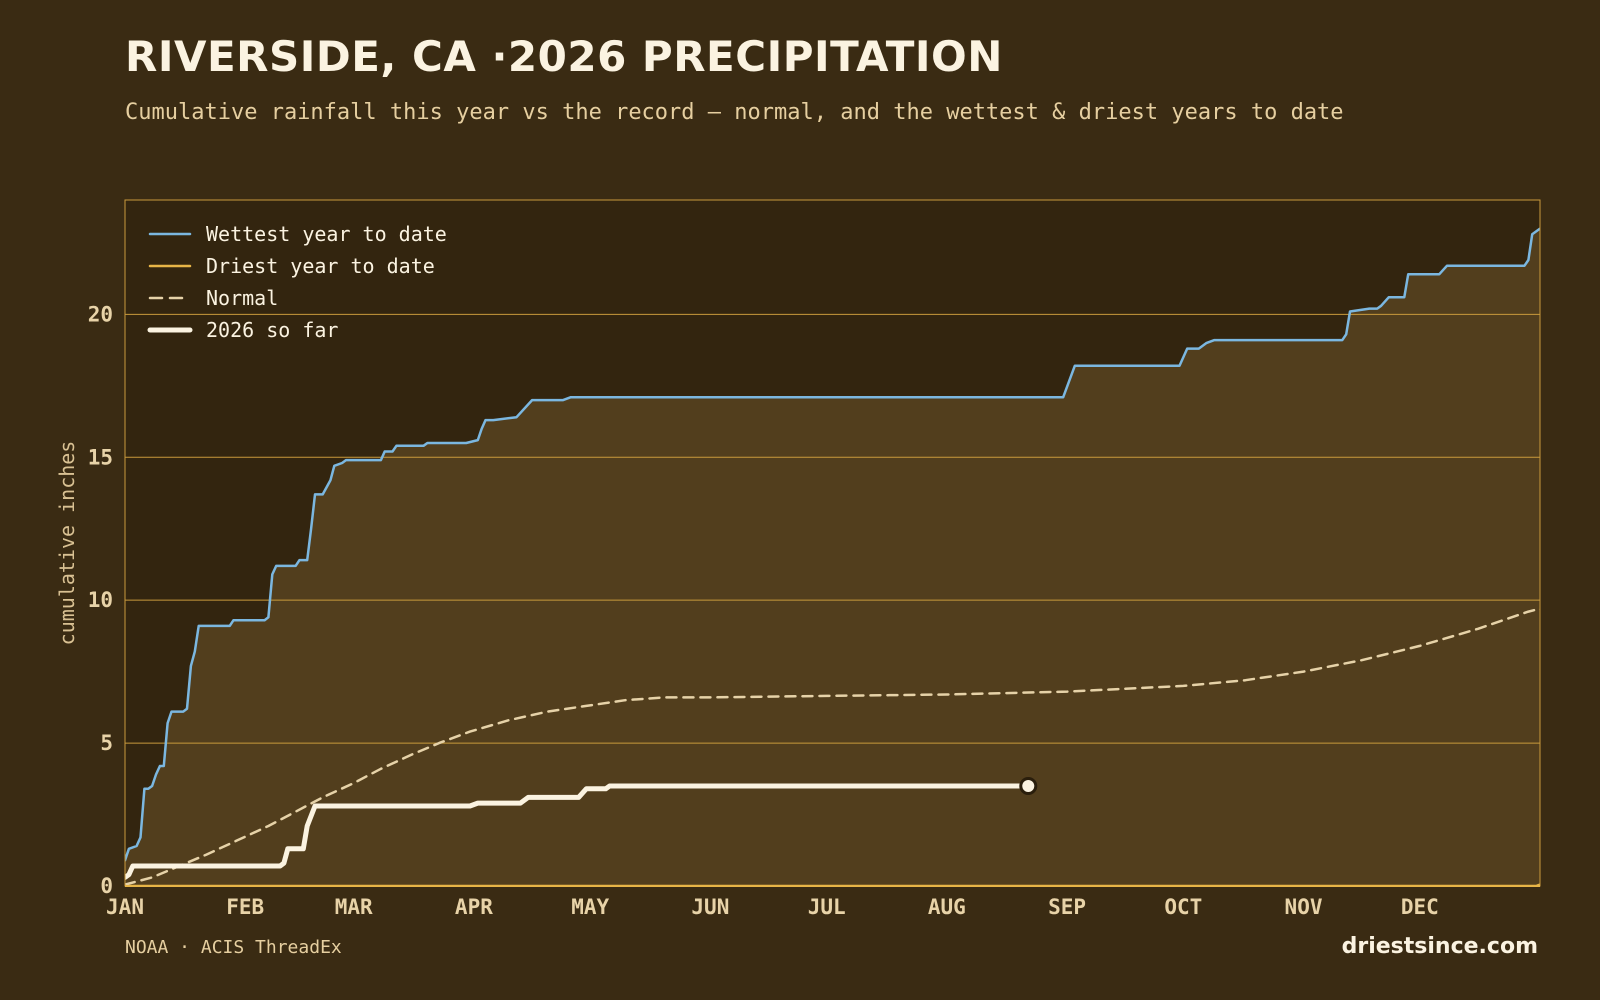  What do you see at coordinates (947, 907) in the screenshot?
I see `x-tick-label: AUG` at bounding box center [947, 907].